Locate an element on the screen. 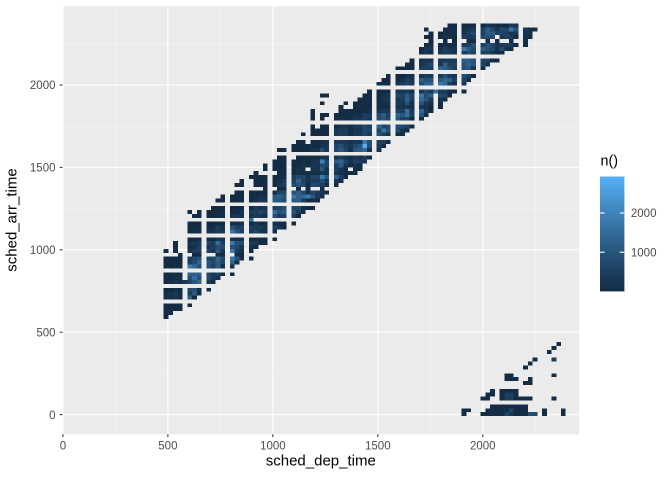  svg-text: sched_dep_time is located at coordinates (321, 461).